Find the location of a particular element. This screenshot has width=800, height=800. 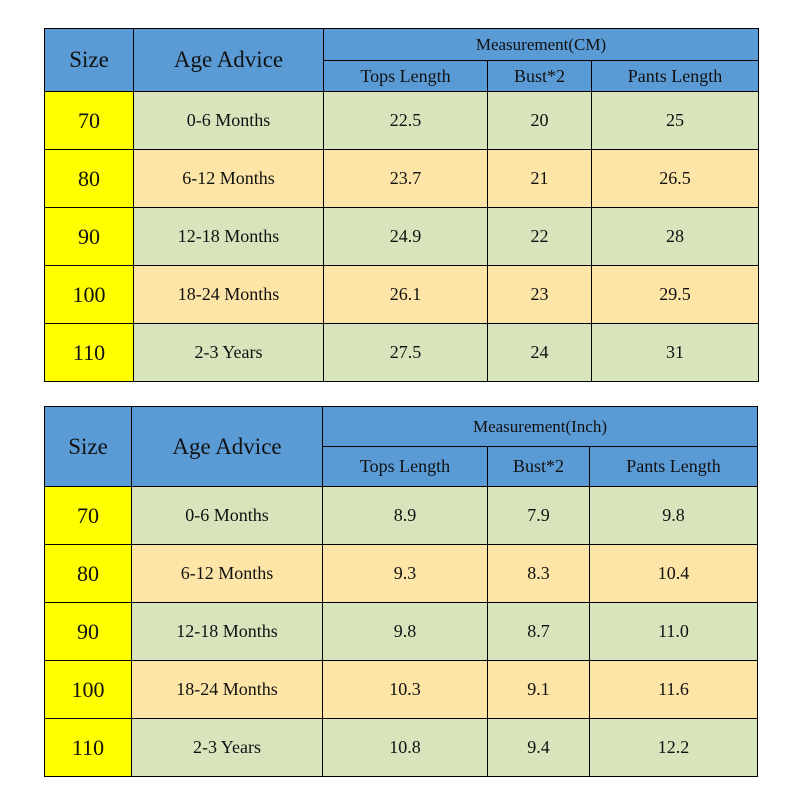

data-row: 70 0-6 Months 22.5 20 25 is located at coordinates (402, 120).